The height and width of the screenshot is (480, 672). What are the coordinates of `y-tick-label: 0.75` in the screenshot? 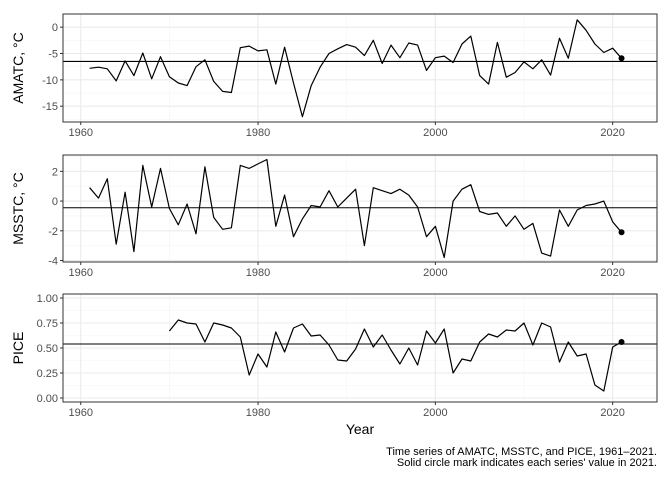 It's located at (47, 324).